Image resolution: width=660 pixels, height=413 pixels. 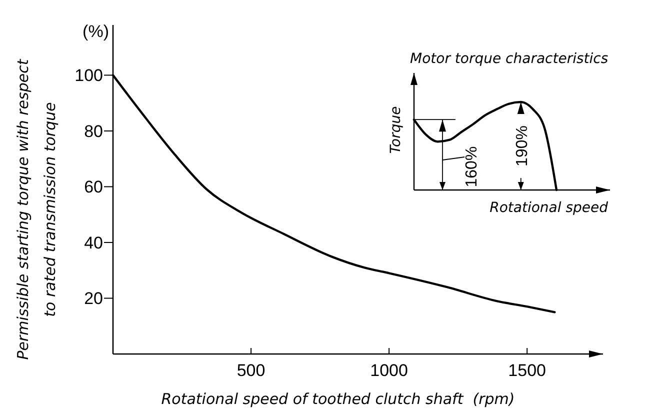 What do you see at coordinates (396, 130) in the screenshot?
I see `y-axis-title: Torque` at bounding box center [396, 130].